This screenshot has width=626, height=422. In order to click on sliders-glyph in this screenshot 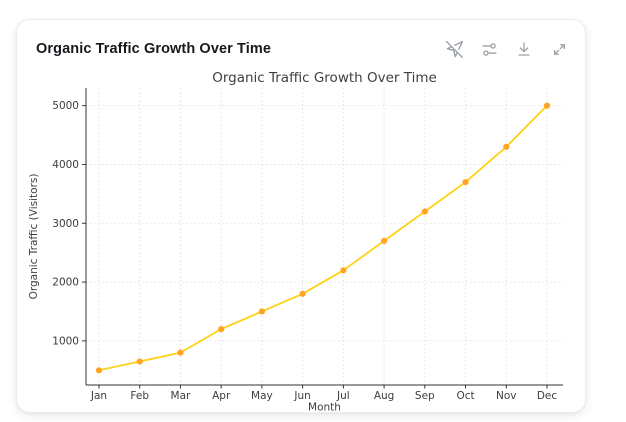, I will do `click(489, 49)`.